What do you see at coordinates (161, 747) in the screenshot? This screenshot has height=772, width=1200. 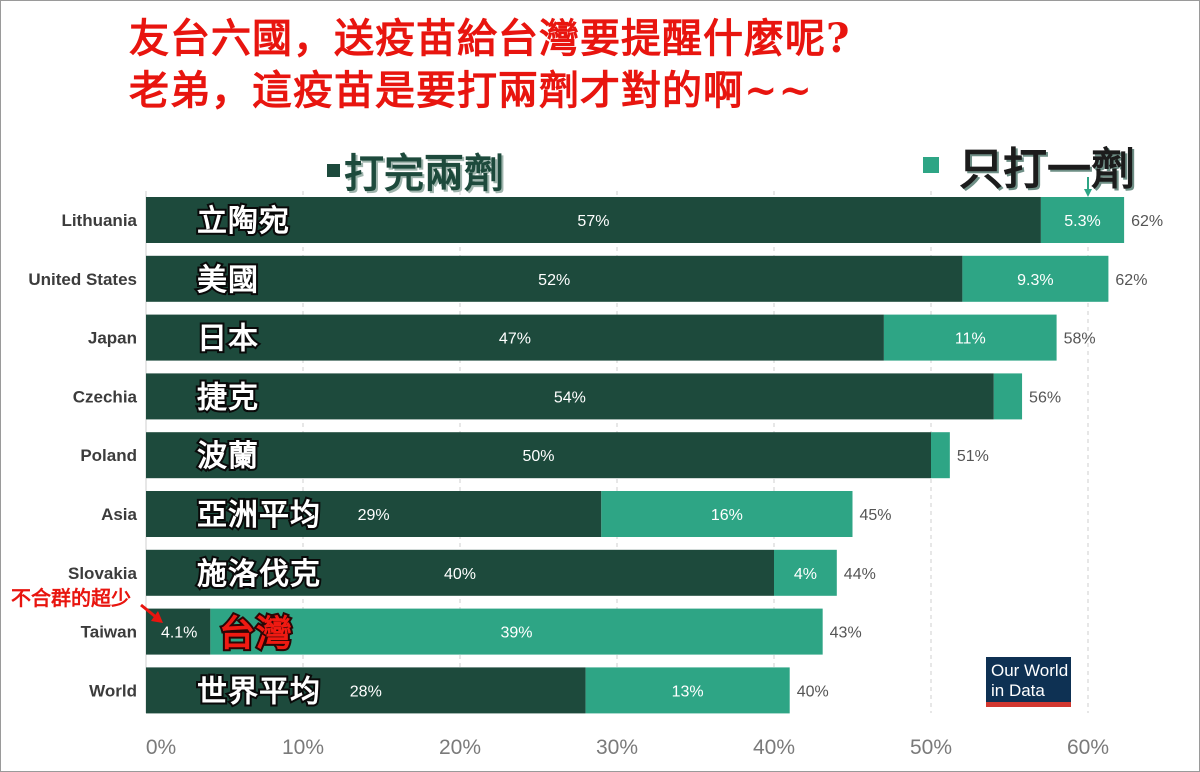 I see `x-tick-label: 0%` at bounding box center [161, 747].